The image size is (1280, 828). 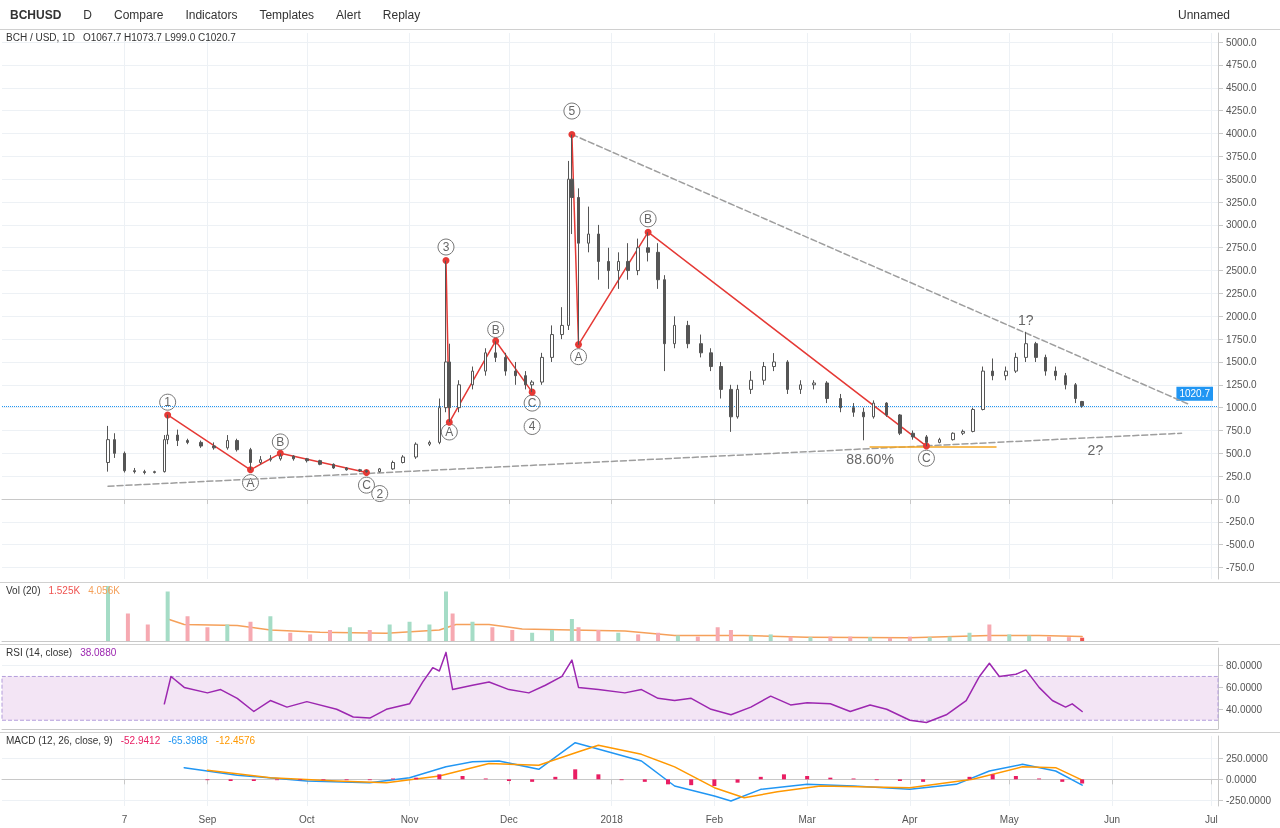 I want to click on y-tick-label: 0.0, so click(x=1233, y=499).